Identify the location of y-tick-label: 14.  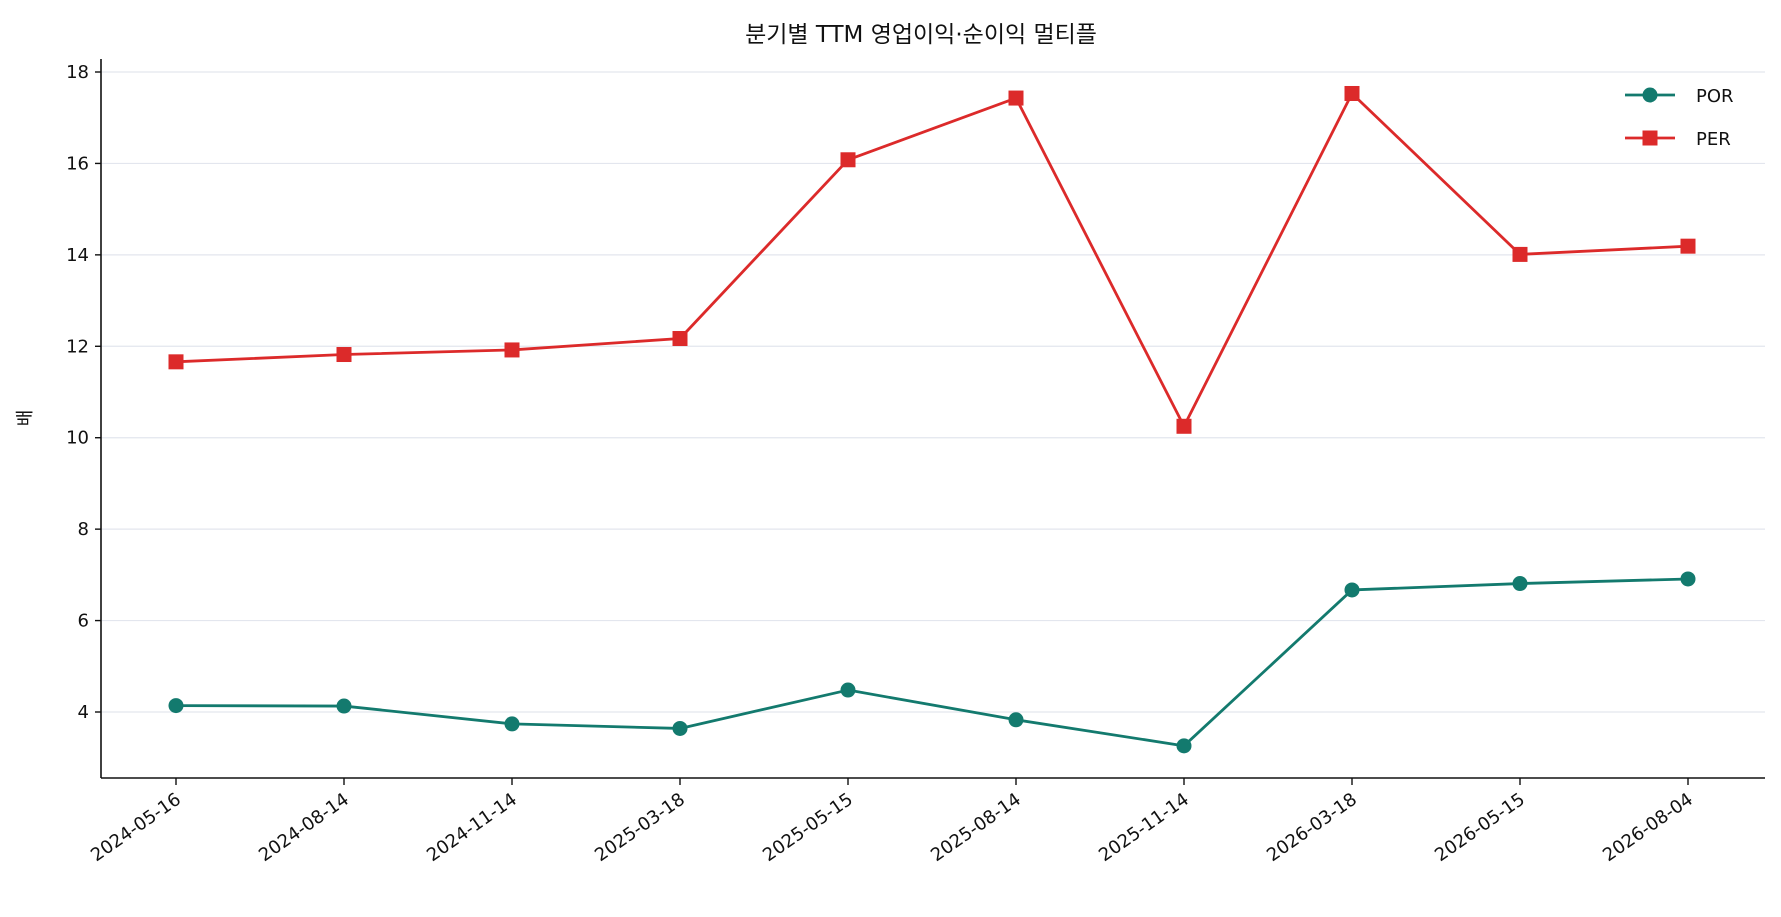
(77, 255).